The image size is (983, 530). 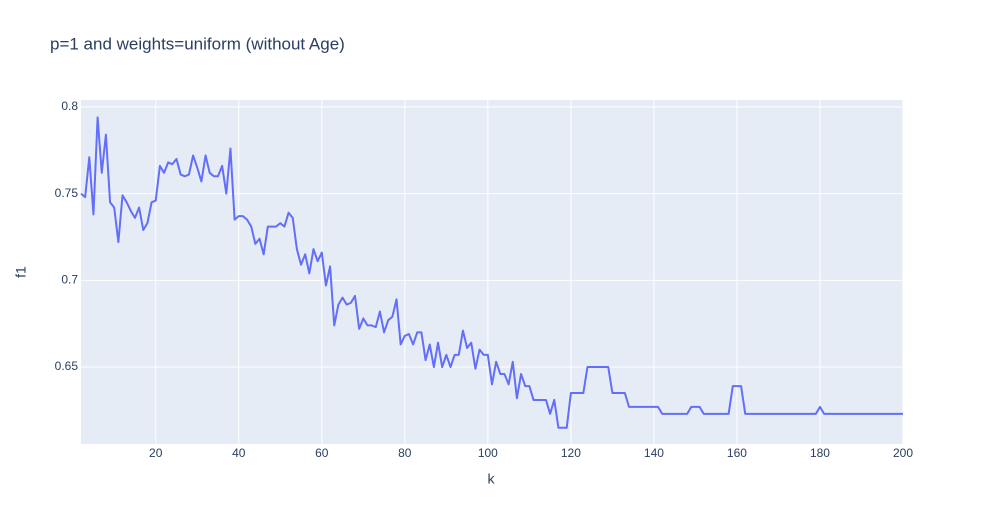 What do you see at coordinates (69, 106) in the screenshot?
I see `y-tick-label: 0.8` at bounding box center [69, 106].